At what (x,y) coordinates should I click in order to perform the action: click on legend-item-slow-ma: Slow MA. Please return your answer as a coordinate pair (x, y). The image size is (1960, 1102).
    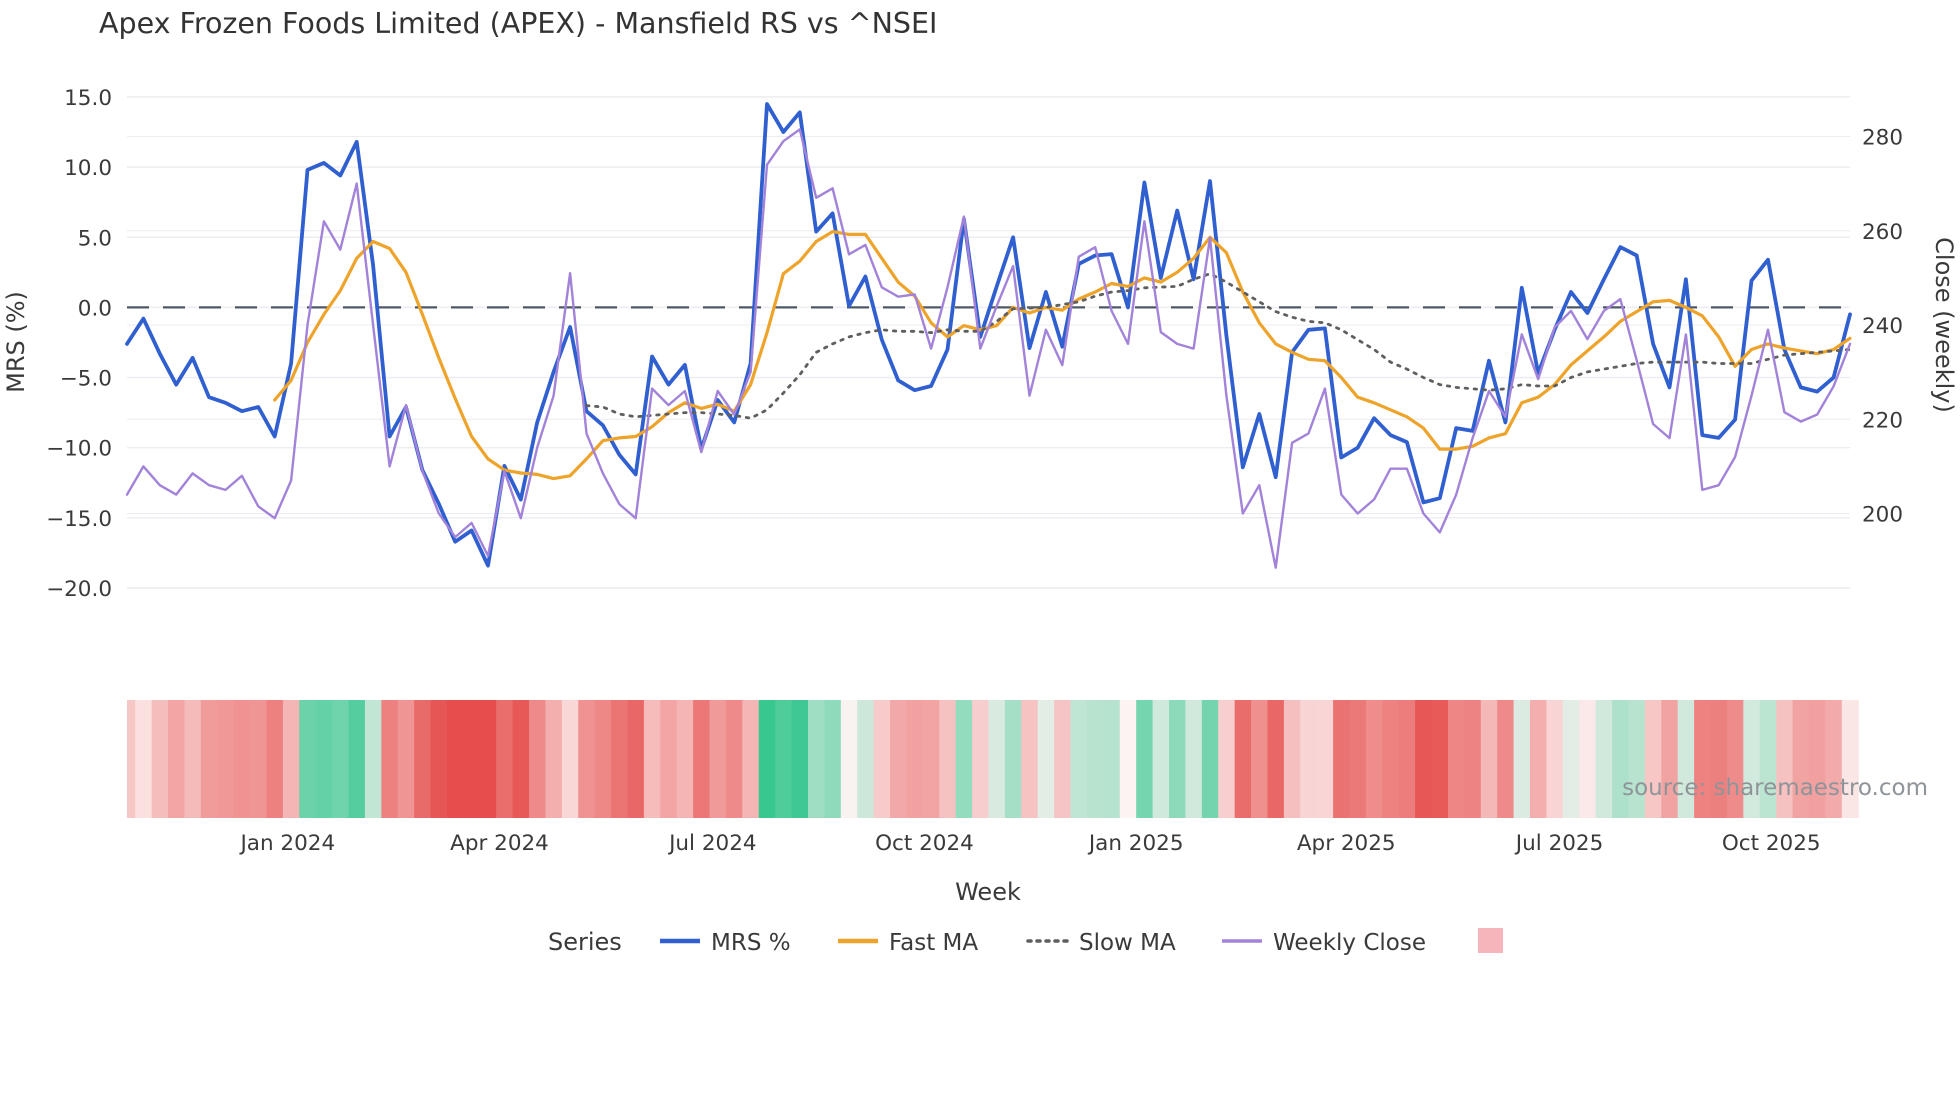
    Looking at the image, I should click on (1101, 943).